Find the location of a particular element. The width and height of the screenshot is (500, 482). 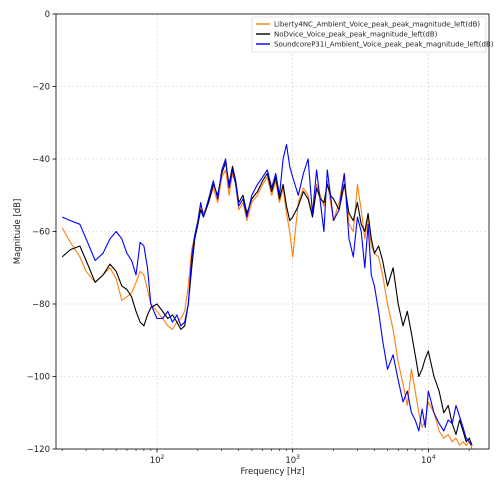

x-axis-label: Frequency [Hz] is located at coordinates (272, 472).